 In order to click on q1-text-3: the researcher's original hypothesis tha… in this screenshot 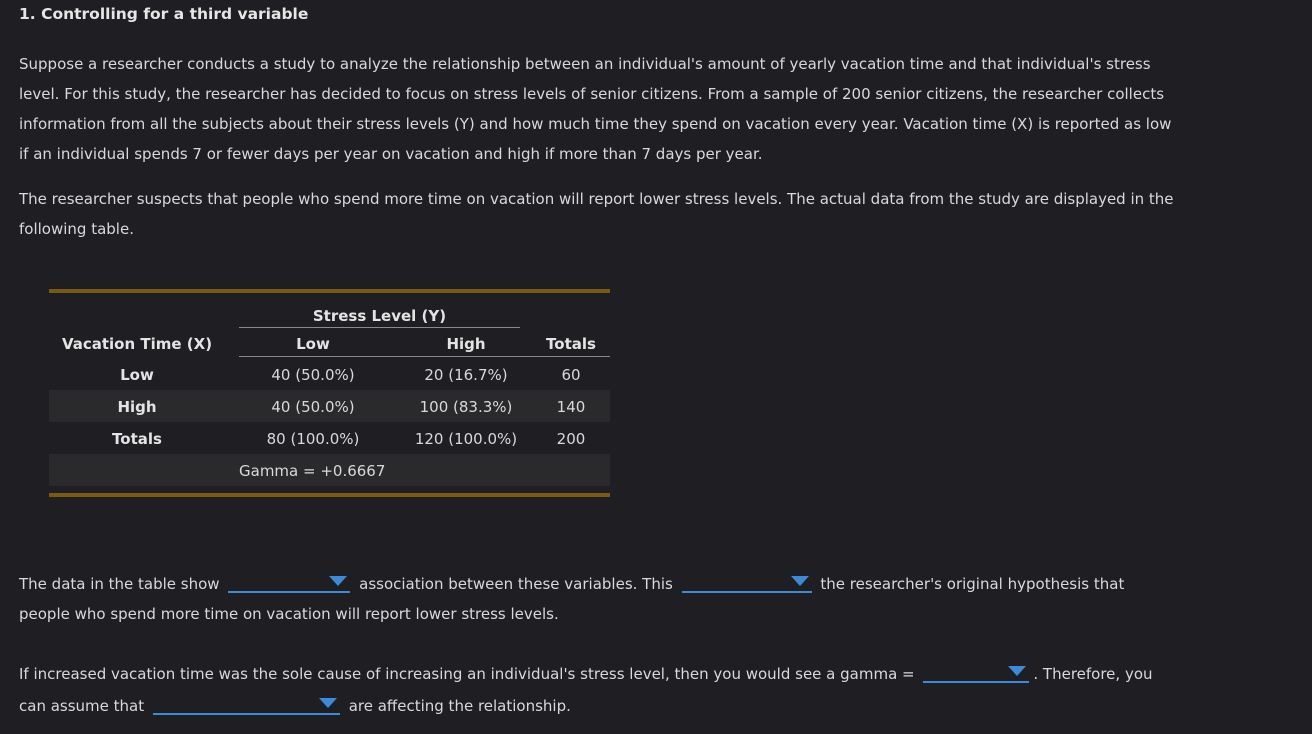, I will do `click(572, 599)`.